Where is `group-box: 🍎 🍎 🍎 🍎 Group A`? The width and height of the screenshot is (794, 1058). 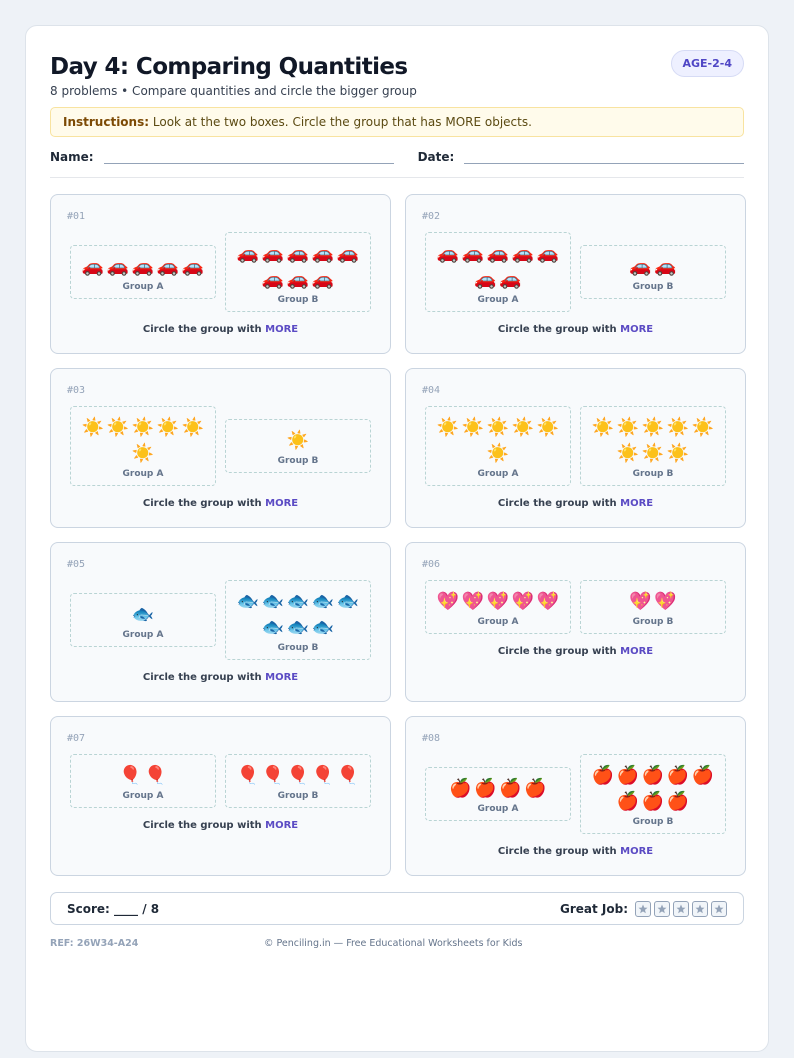 group-box: 🍎 🍎 🍎 🍎 Group A is located at coordinates (498, 794).